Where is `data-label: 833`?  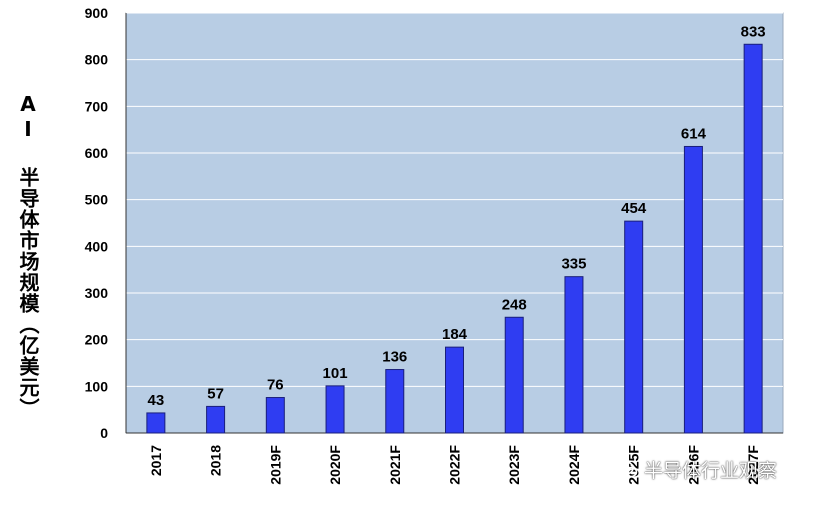 data-label: 833 is located at coordinates (753, 31).